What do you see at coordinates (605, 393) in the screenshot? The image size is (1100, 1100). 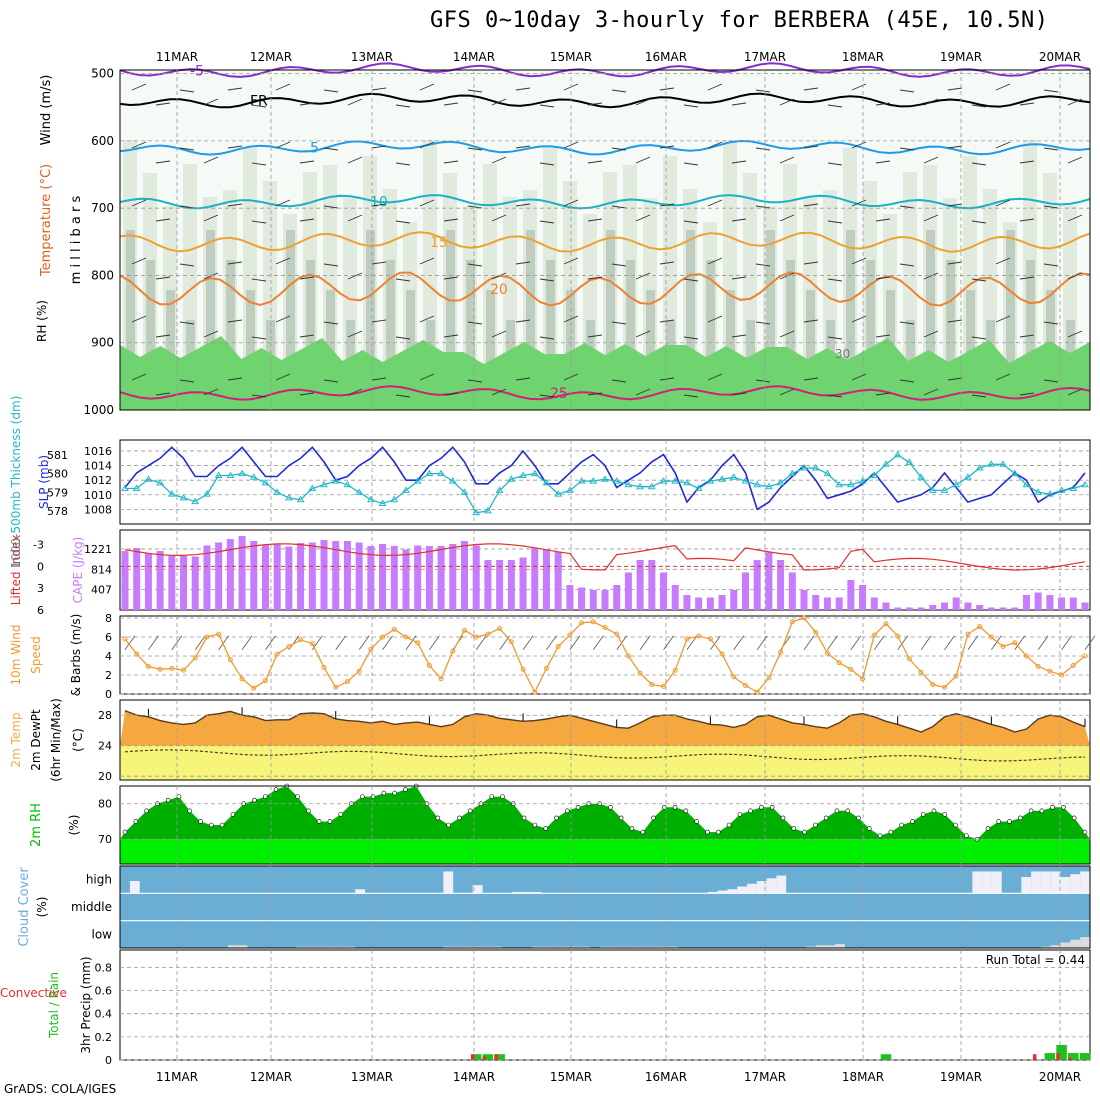 I see `temperature-contour` at bounding box center [605, 393].